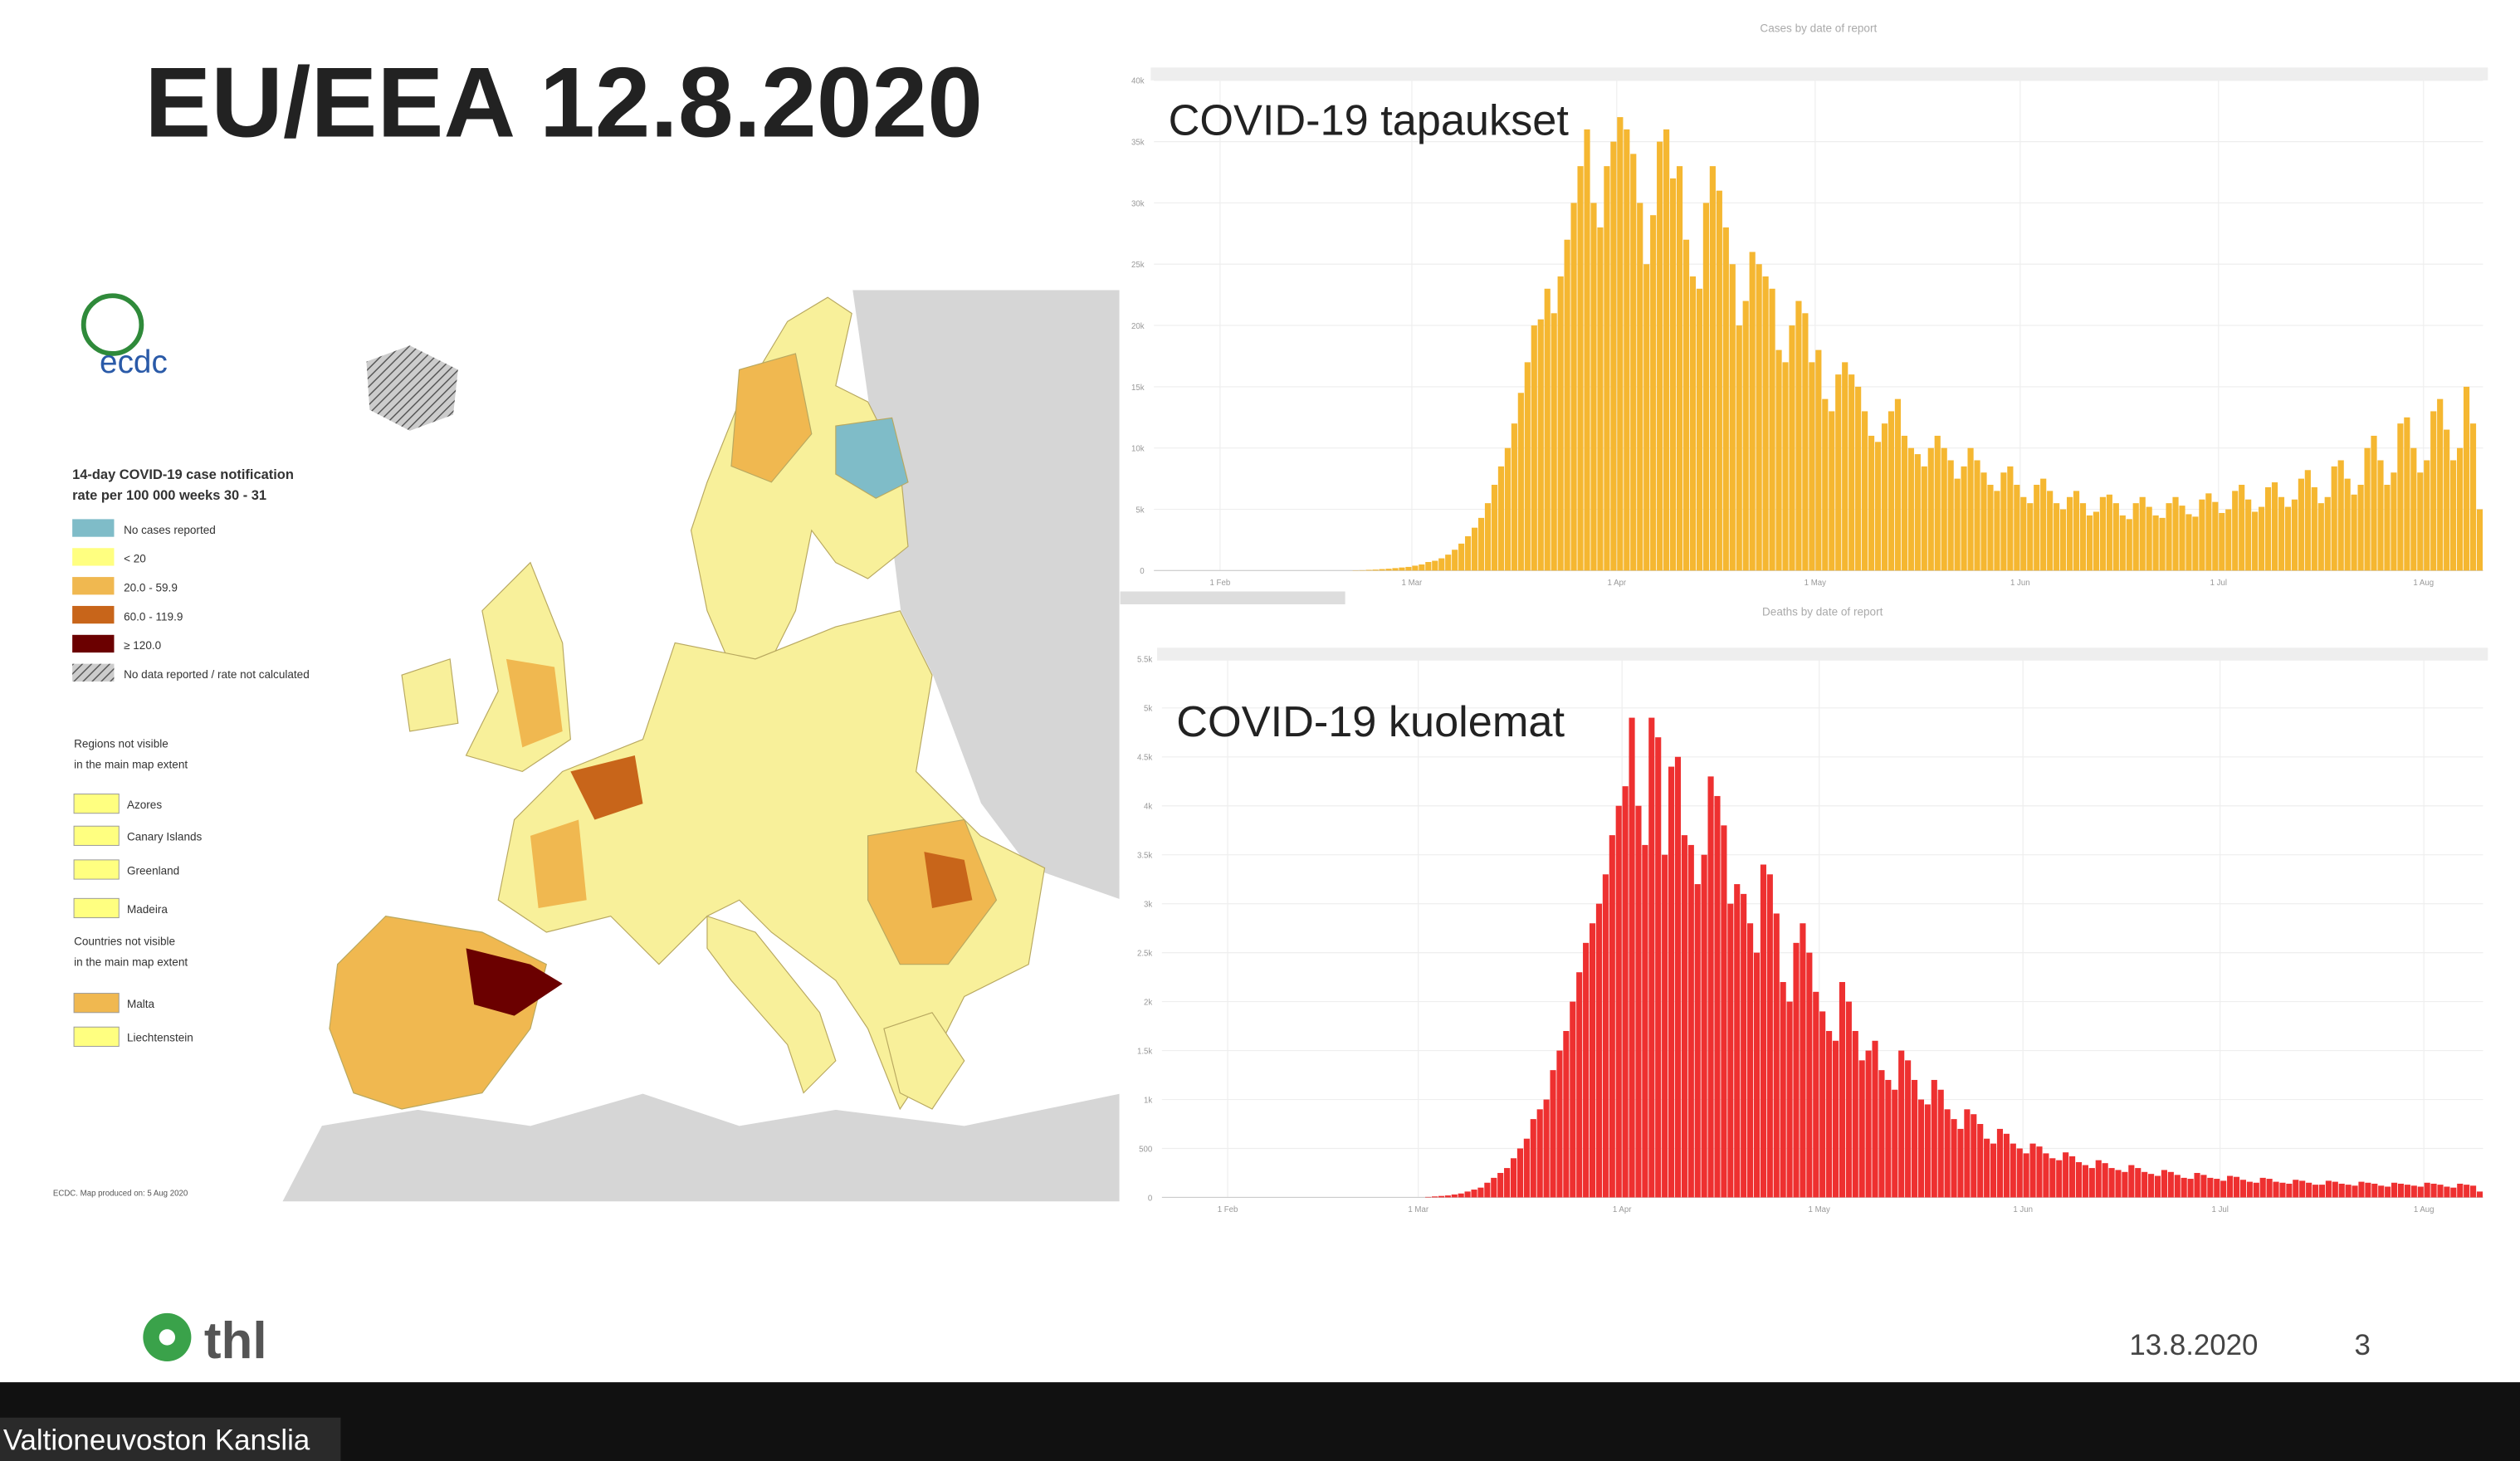  What do you see at coordinates (1144, 660) in the screenshot?
I see `y-tick-label: 5.5k` at bounding box center [1144, 660].